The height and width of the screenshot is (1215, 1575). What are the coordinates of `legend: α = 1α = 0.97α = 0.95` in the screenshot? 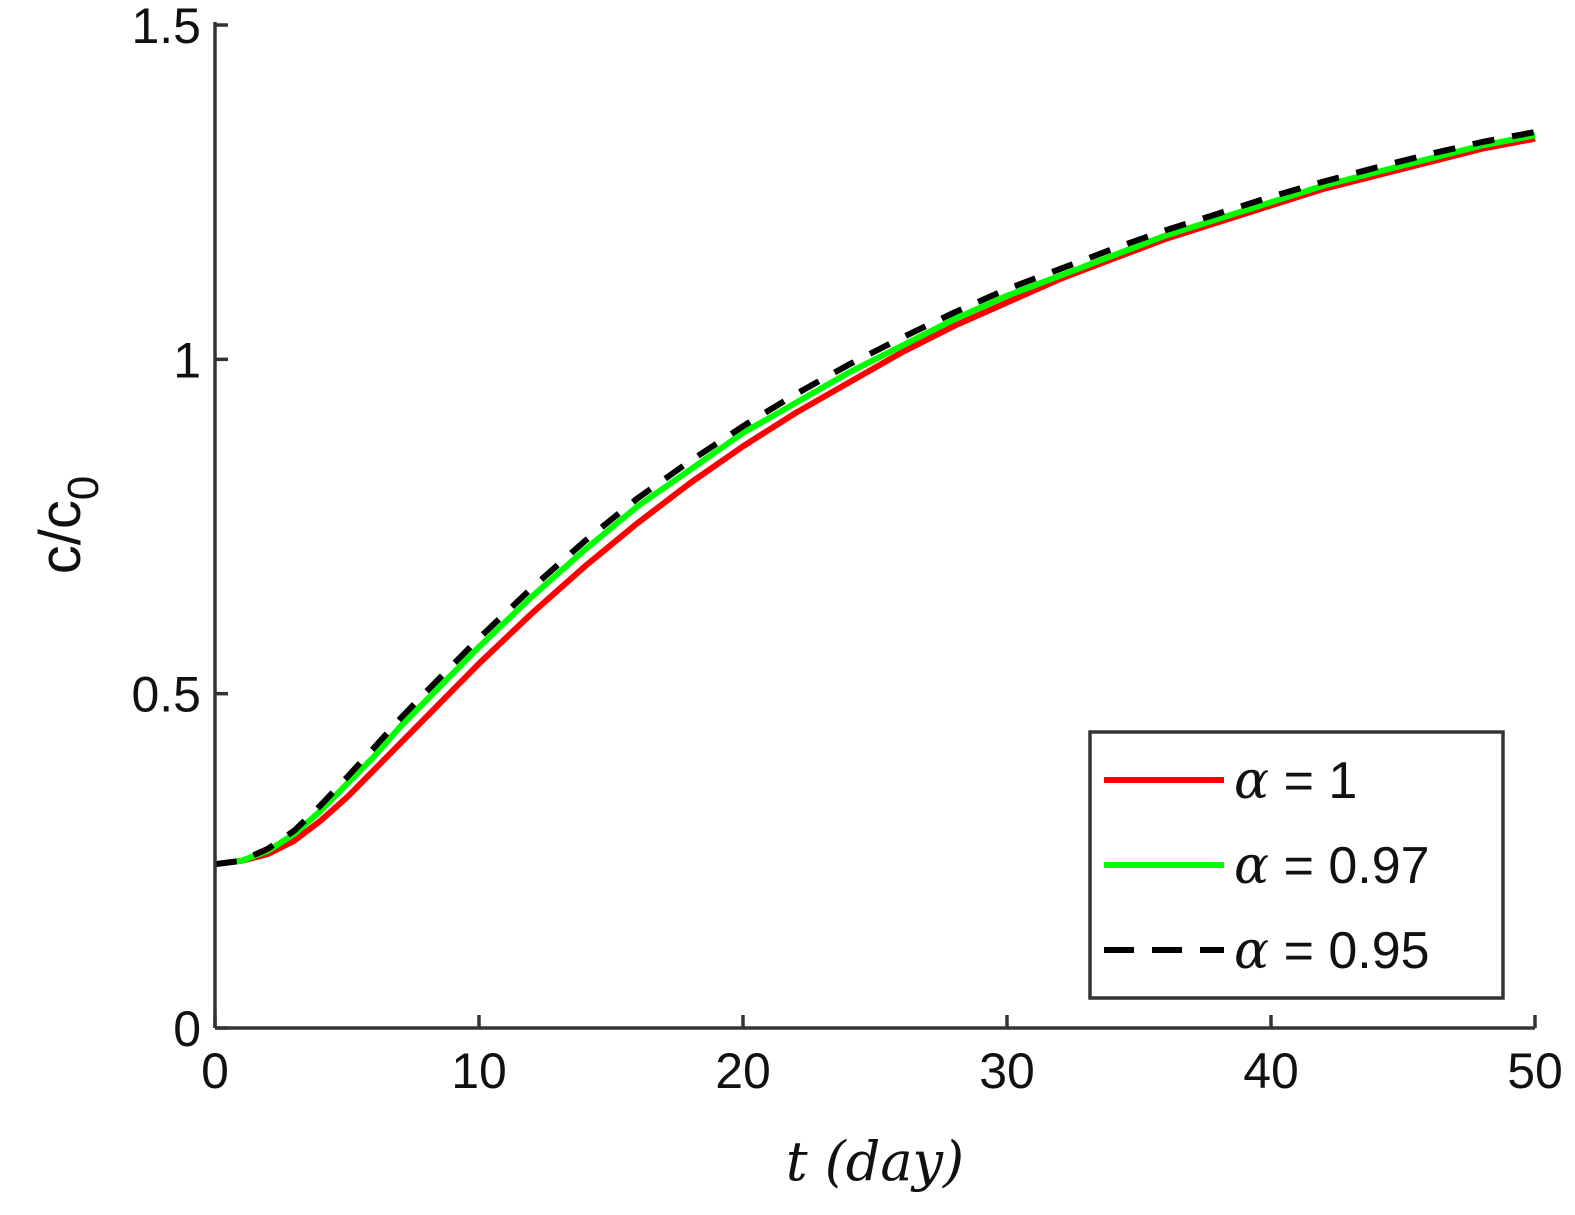 It's located at (1296, 865).